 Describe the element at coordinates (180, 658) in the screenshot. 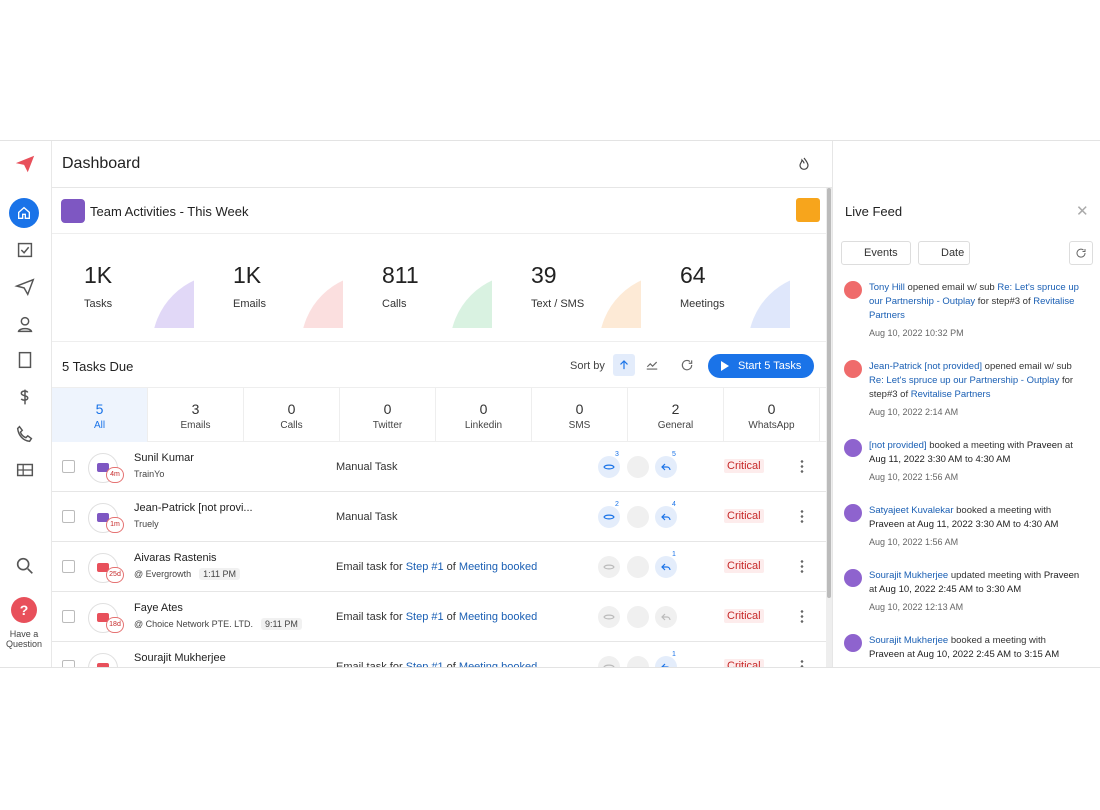

I see `contact-name: Sourajit Mukherjee` at that location.